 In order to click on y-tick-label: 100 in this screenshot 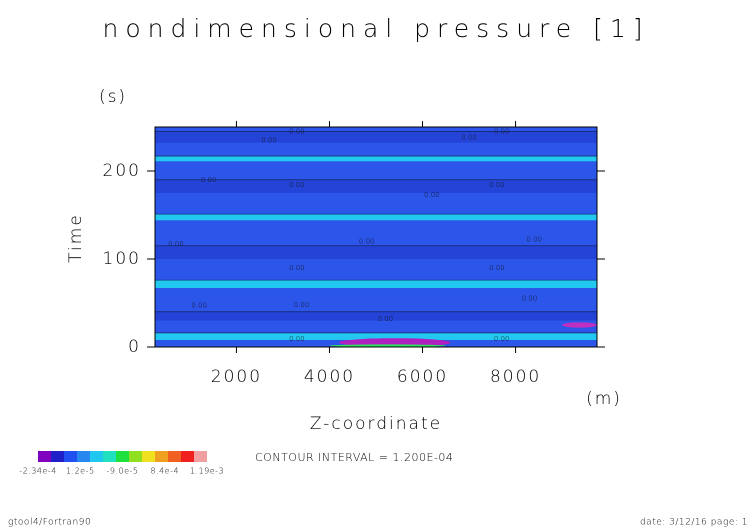, I will do `click(122, 259)`.